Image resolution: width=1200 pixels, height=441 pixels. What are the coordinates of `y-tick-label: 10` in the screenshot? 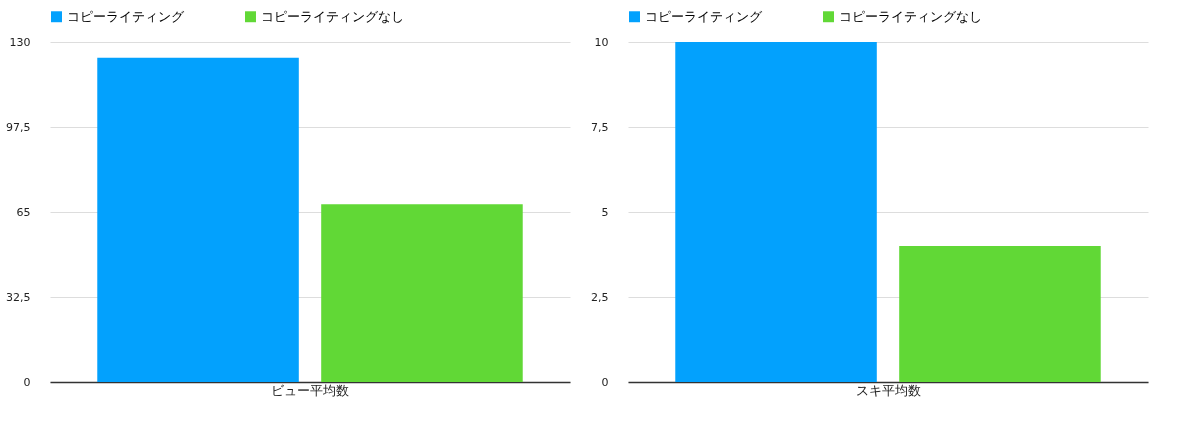 It's located at (601, 42).